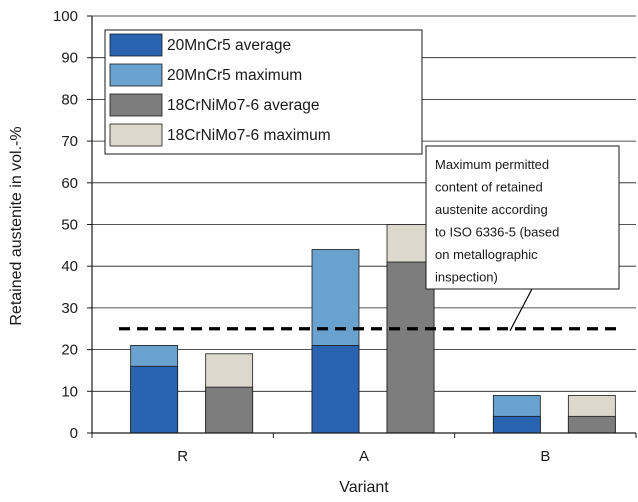 Image resolution: width=638 pixels, height=502 pixels. Describe the element at coordinates (489, 187) in the screenshot. I see `annotation-line: content of retained` at that location.